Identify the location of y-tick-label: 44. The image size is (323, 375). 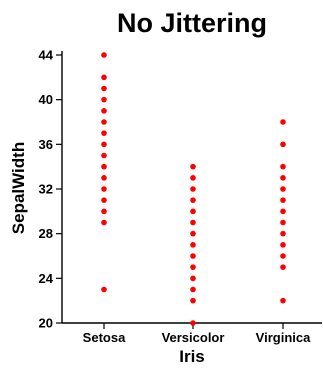
(46, 55).